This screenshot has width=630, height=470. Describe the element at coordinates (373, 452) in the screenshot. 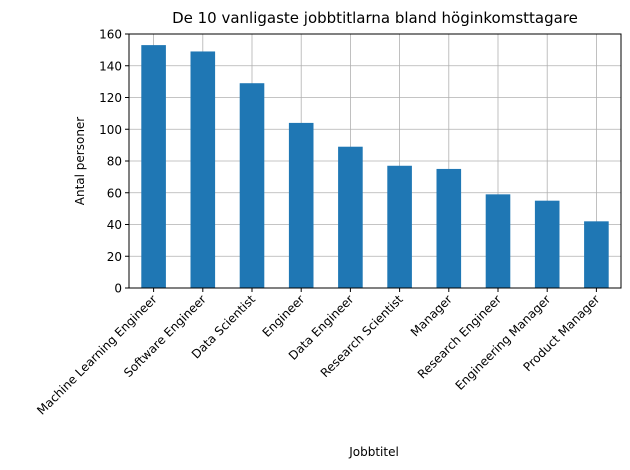

I see `x-axis-label: Jobbtitel` at that location.